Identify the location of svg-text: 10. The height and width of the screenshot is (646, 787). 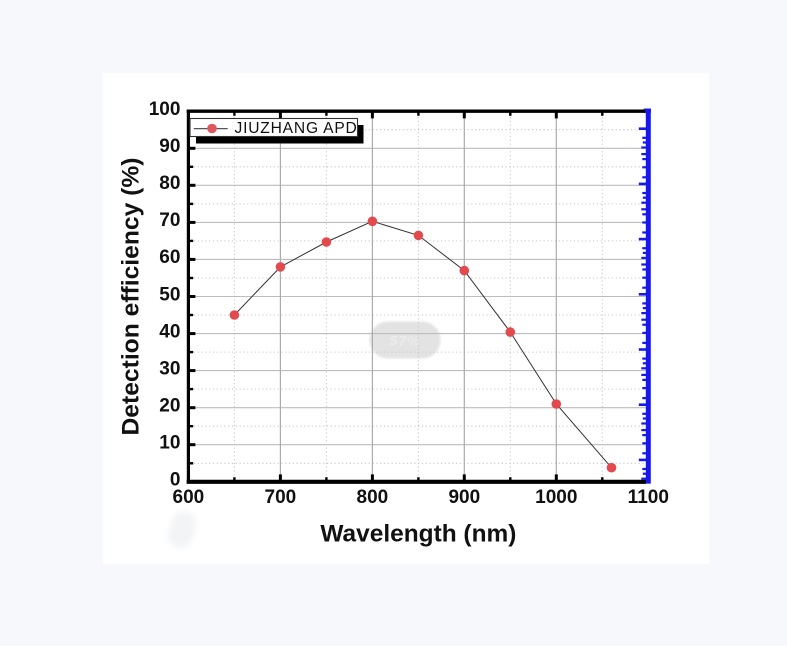
(169, 443).